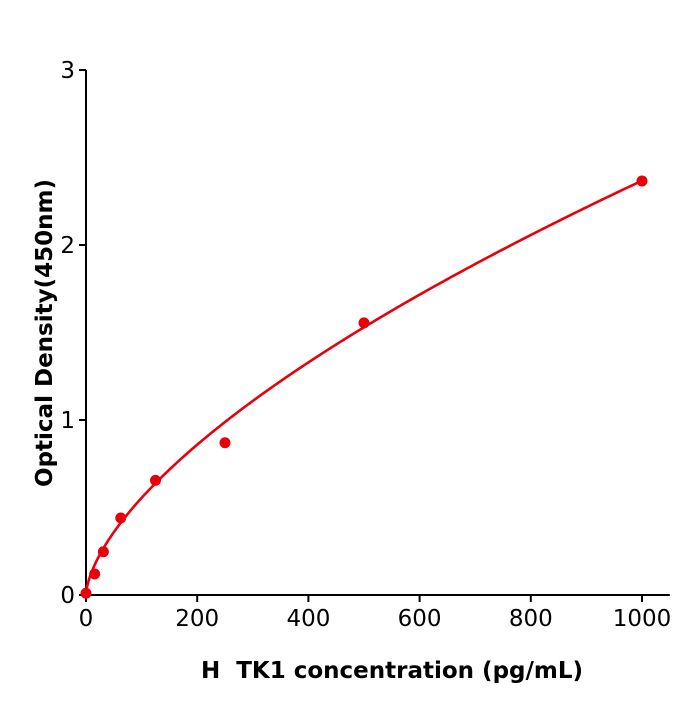  I want to click on x-tick-label: 600, so click(420, 619).